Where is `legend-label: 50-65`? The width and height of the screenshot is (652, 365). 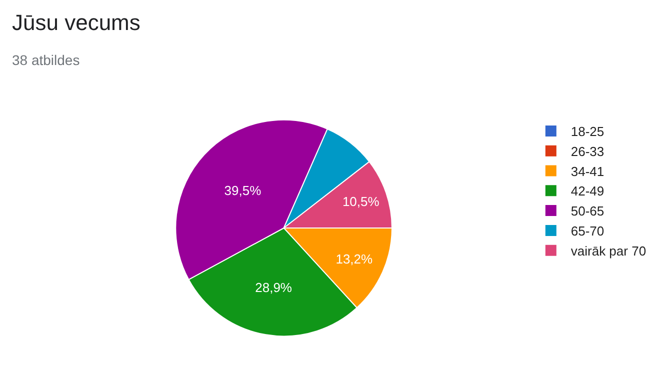
legend-label: 50-65 is located at coordinates (587, 211).